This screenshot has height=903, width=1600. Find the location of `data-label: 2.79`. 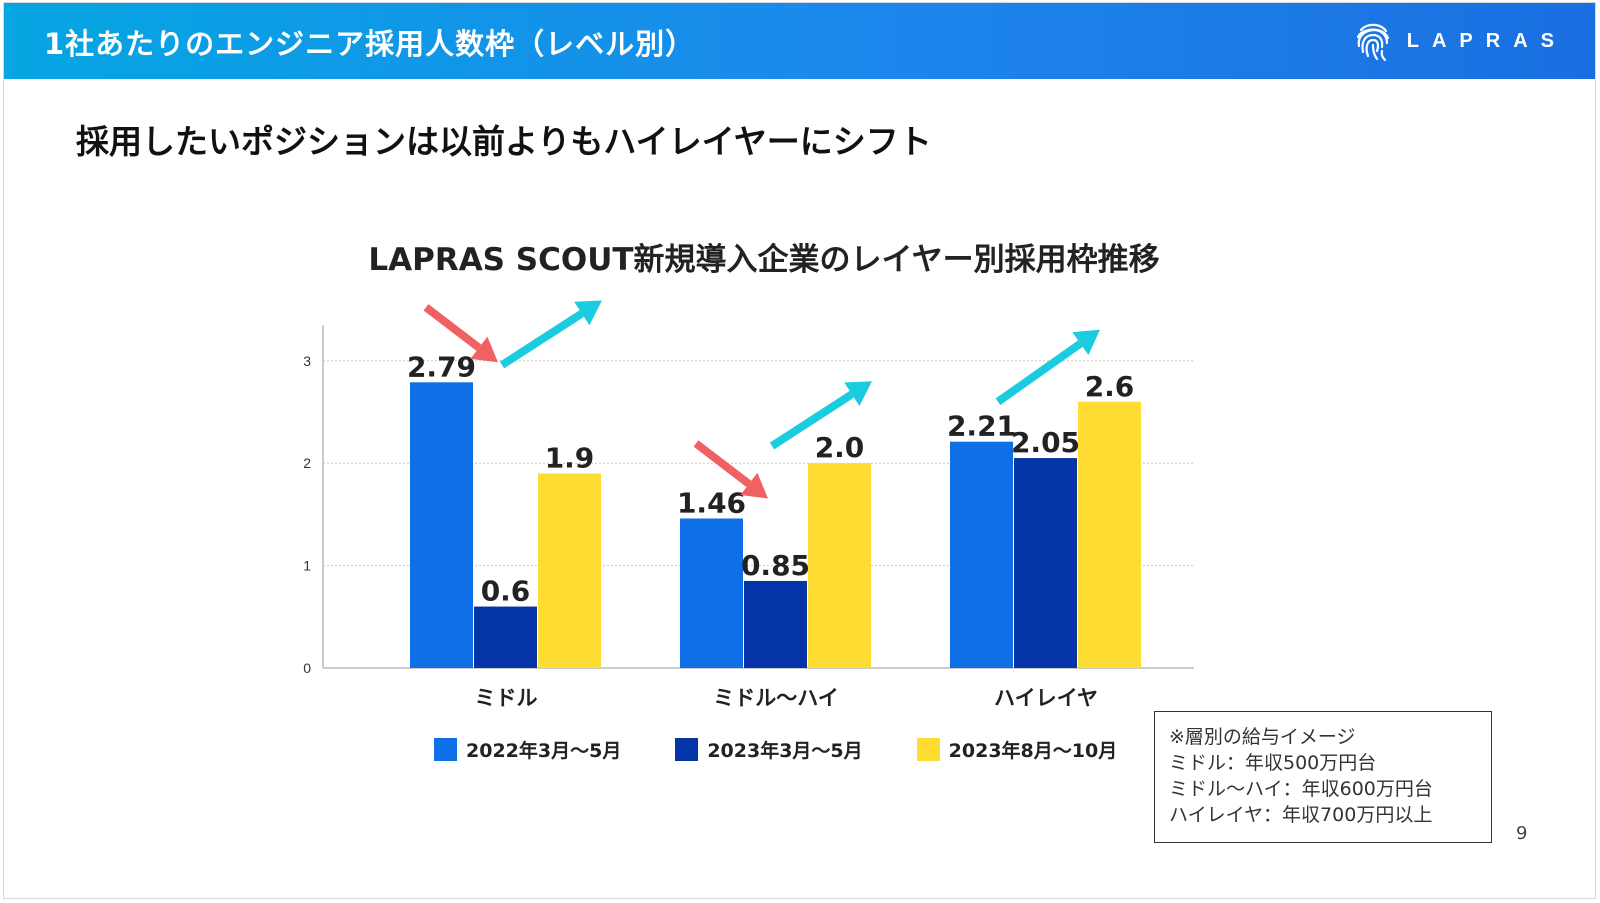

data-label: 2.79 is located at coordinates (441, 366).